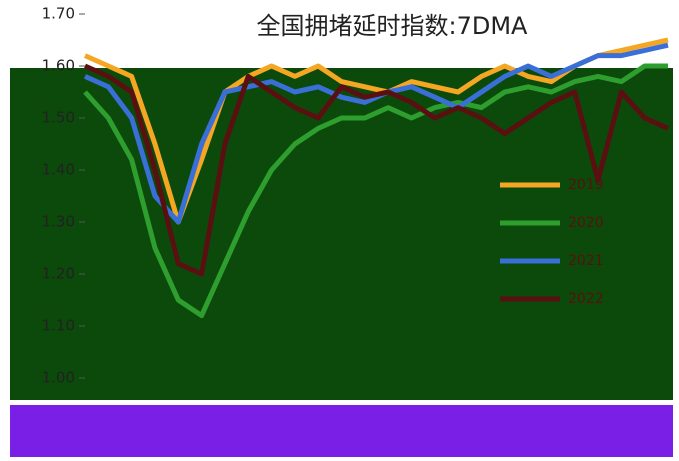 This screenshot has width=679, height=461. Describe the element at coordinates (58, 118) in the screenshot. I see `y-tick-label: 1.50` at that location.